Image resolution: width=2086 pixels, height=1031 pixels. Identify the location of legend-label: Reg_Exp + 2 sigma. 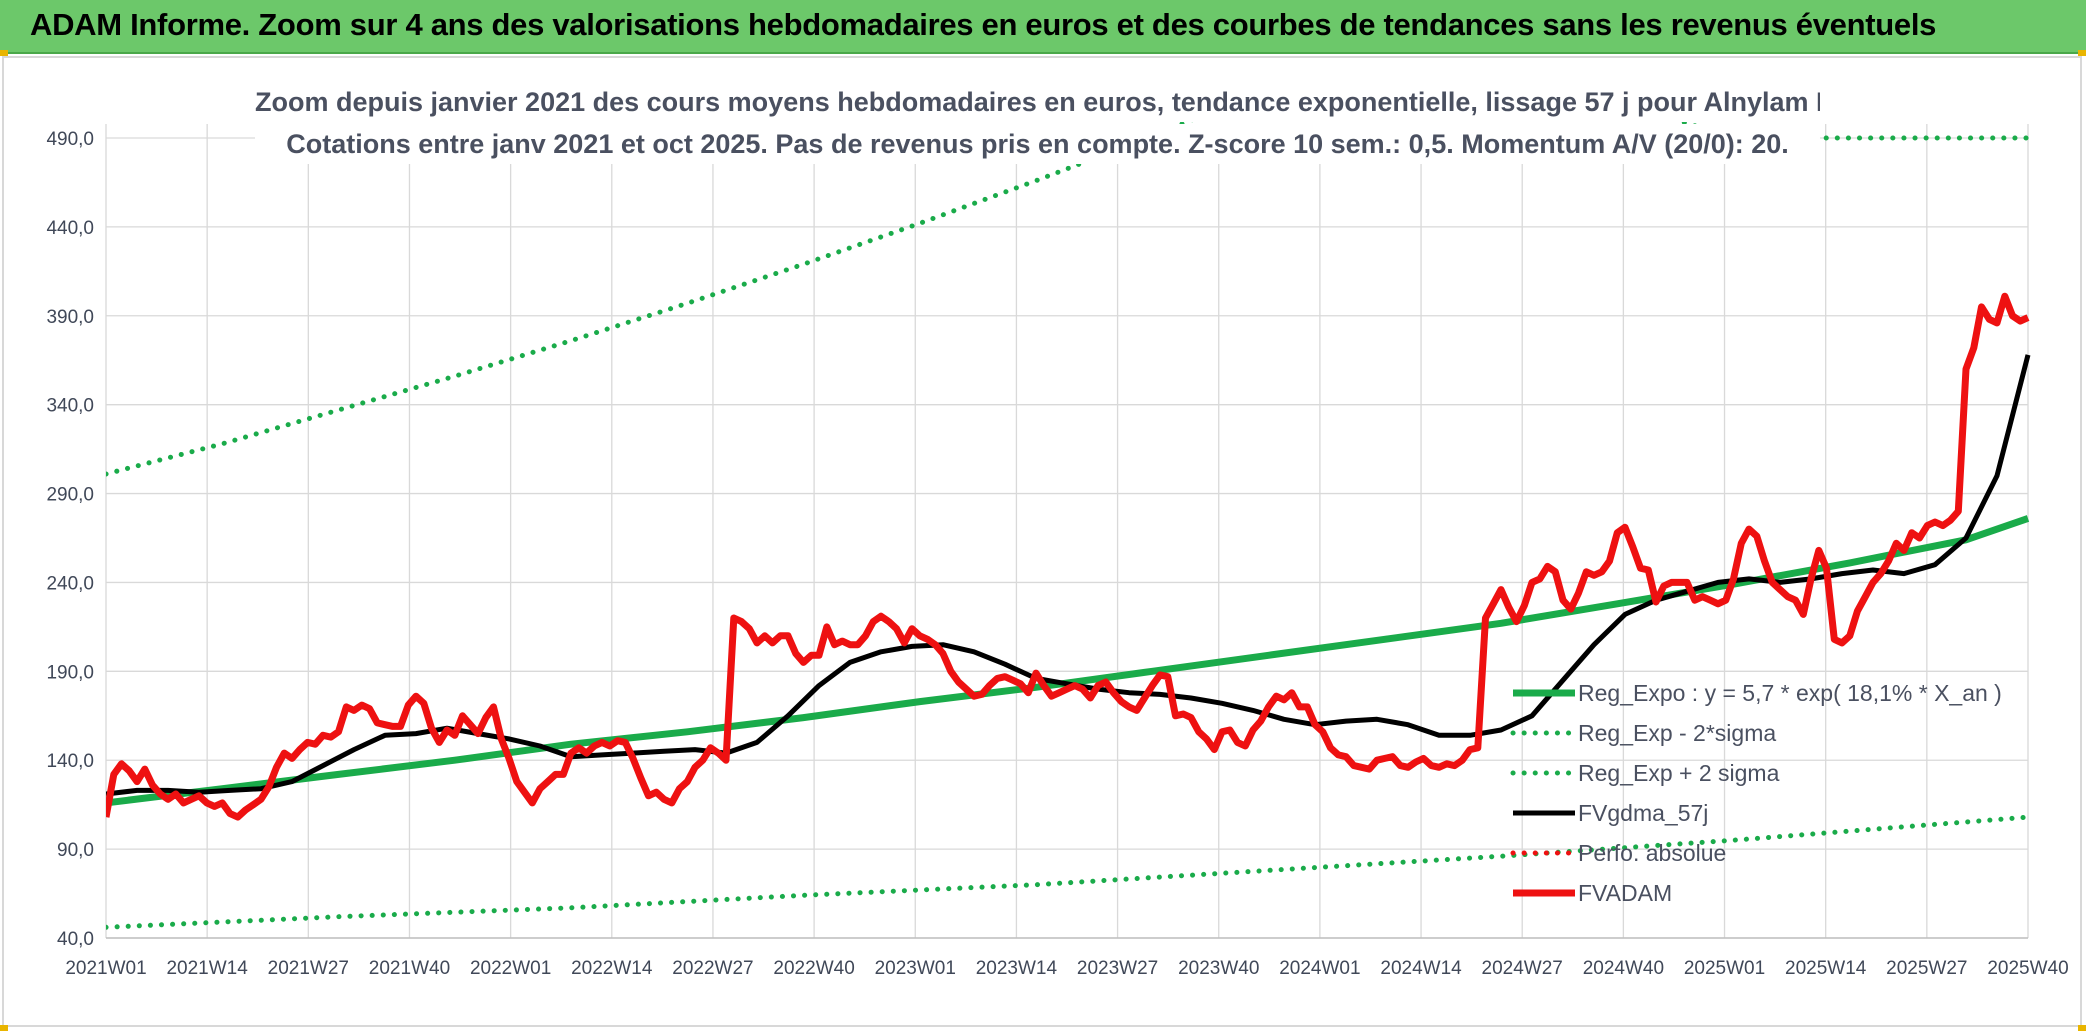
(1679, 773).